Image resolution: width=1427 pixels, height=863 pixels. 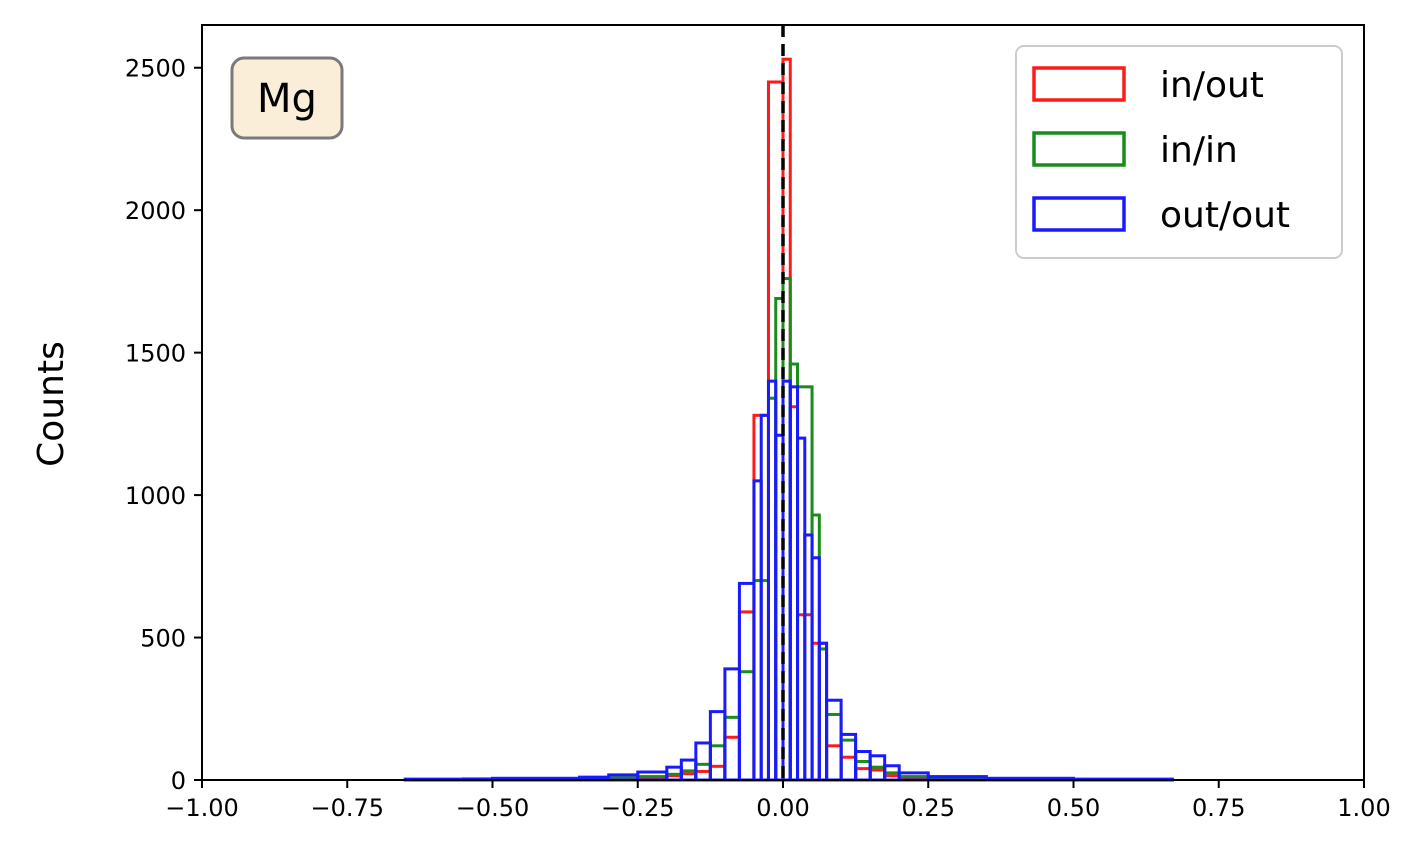 I want to click on y-tick-label: 2000, so click(x=155, y=211).